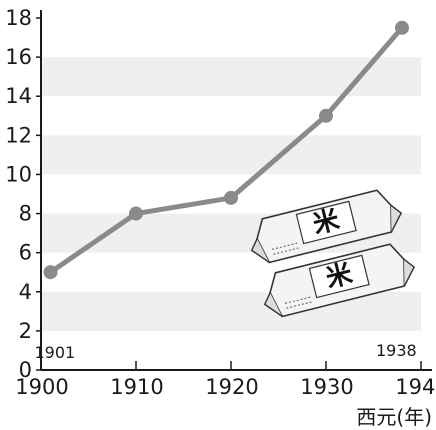 The height and width of the screenshot is (430, 436). I want to click on y-tick-label: 10, so click(18, 174).